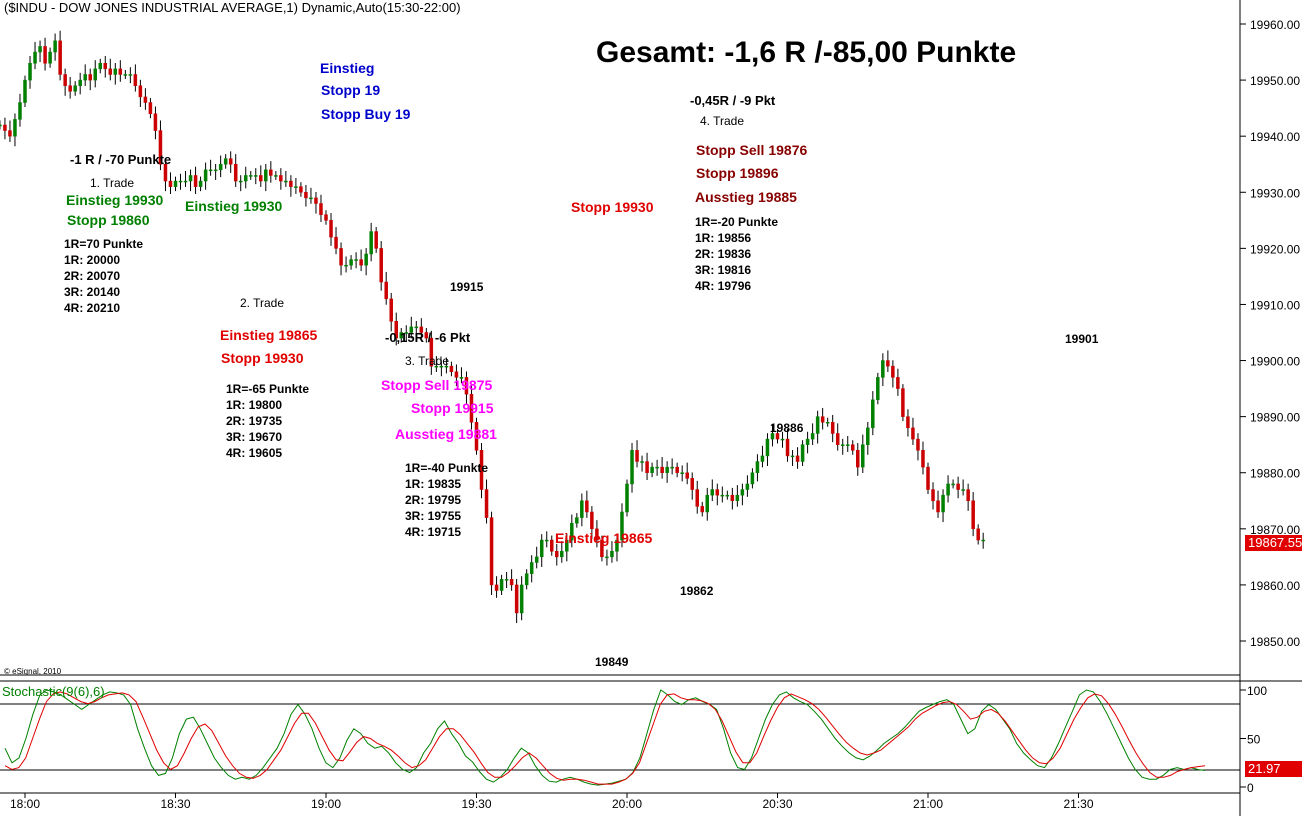 The width and height of the screenshot is (1302, 816). What do you see at coordinates (1275, 193) in the screenshot?
I see `price-tick-label: 19930.00` at bounding box center [1275, 193].